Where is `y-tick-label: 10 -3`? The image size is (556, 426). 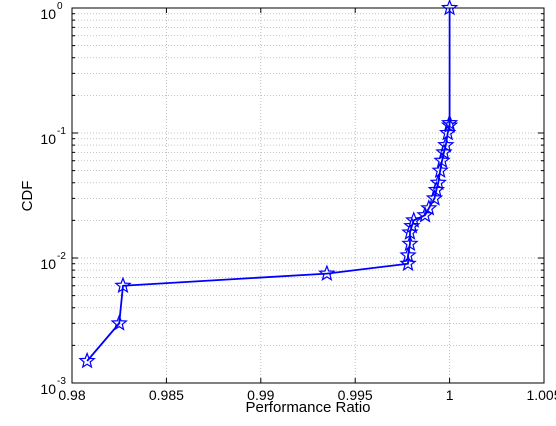 y-tick-label: 10 -3 is located at coordinates (53, 386).